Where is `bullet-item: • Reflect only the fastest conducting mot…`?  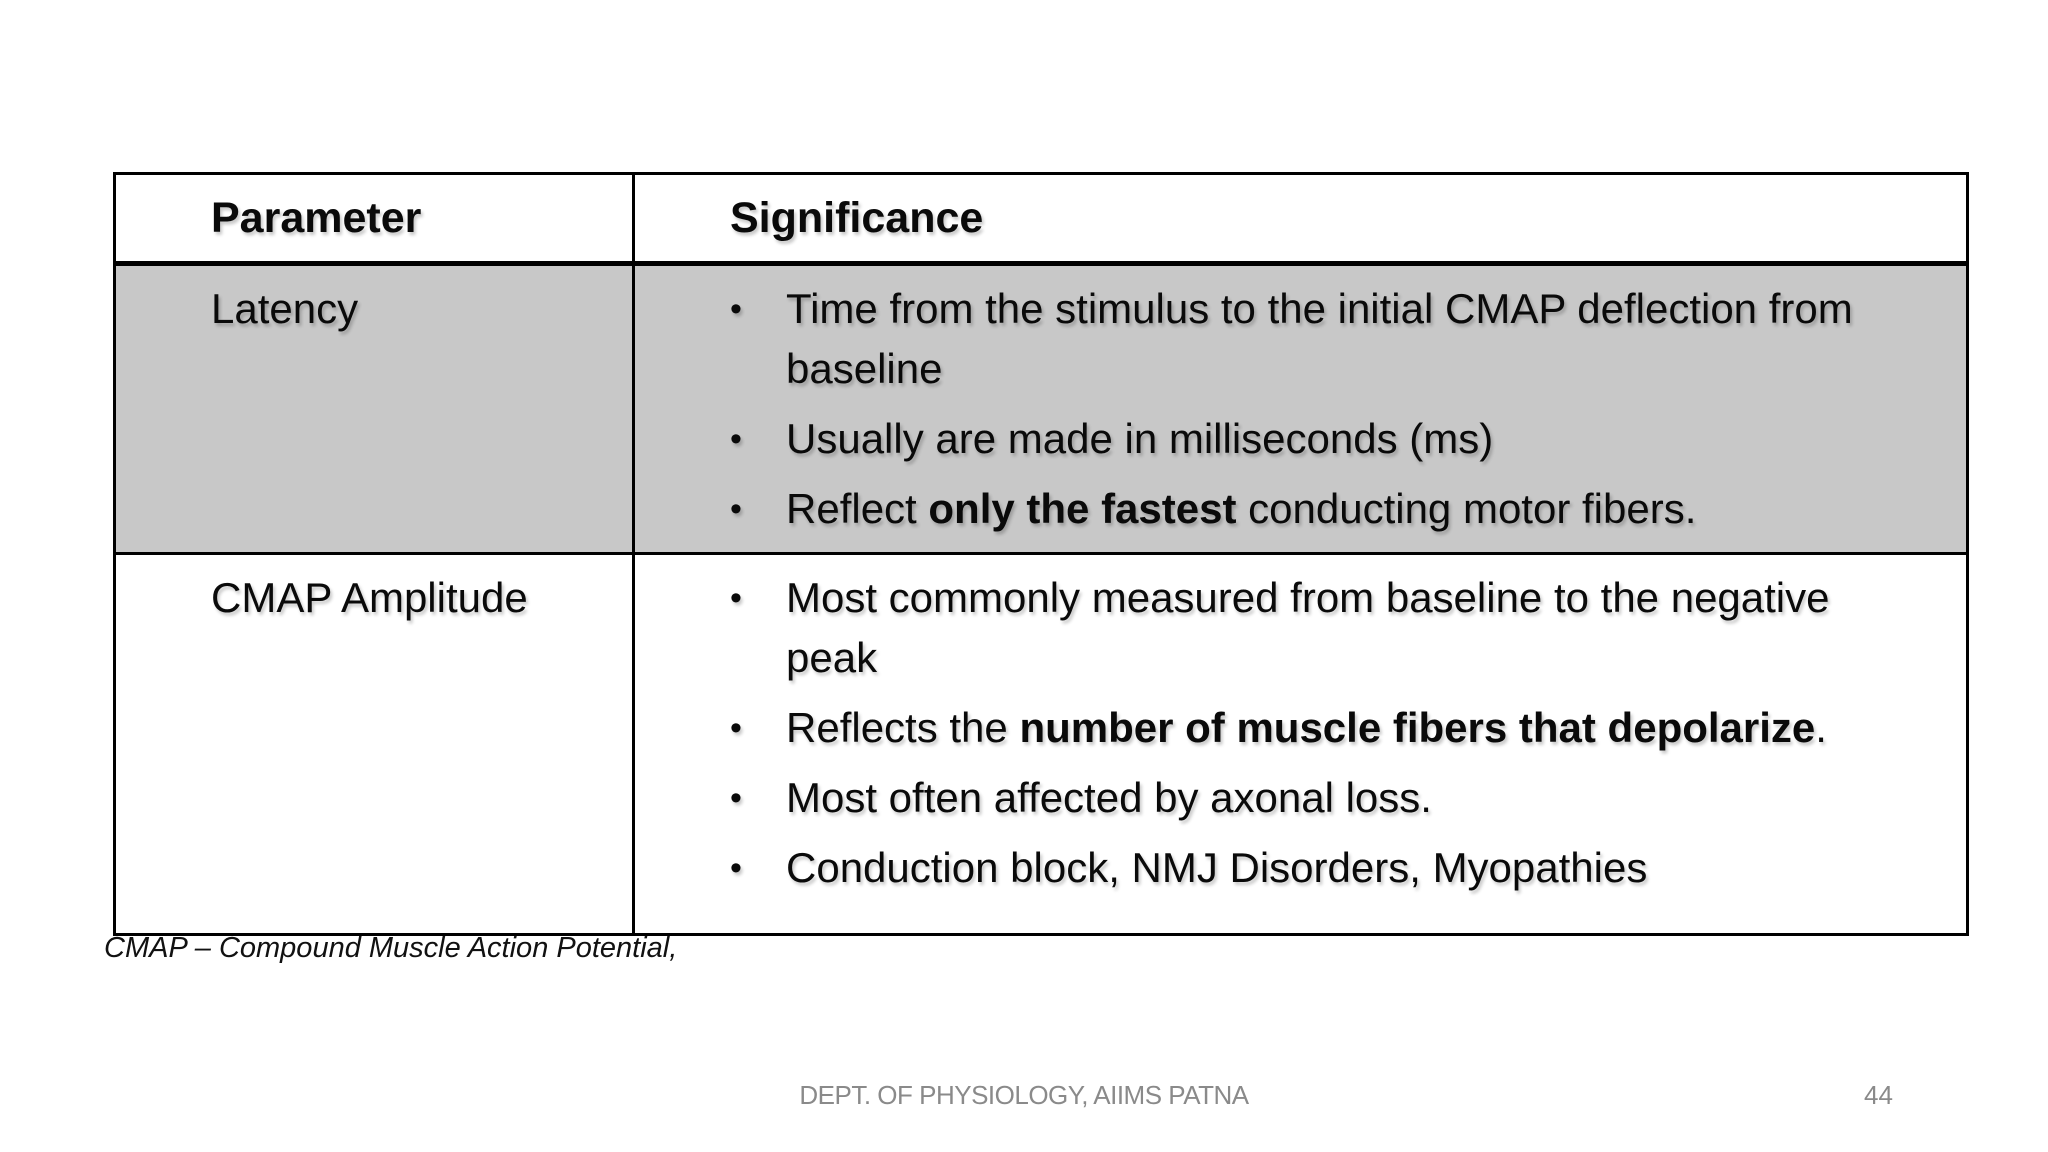 bullet-item: • Reflect only the fastest conducting mot… is located at coordinates (1330, 509).